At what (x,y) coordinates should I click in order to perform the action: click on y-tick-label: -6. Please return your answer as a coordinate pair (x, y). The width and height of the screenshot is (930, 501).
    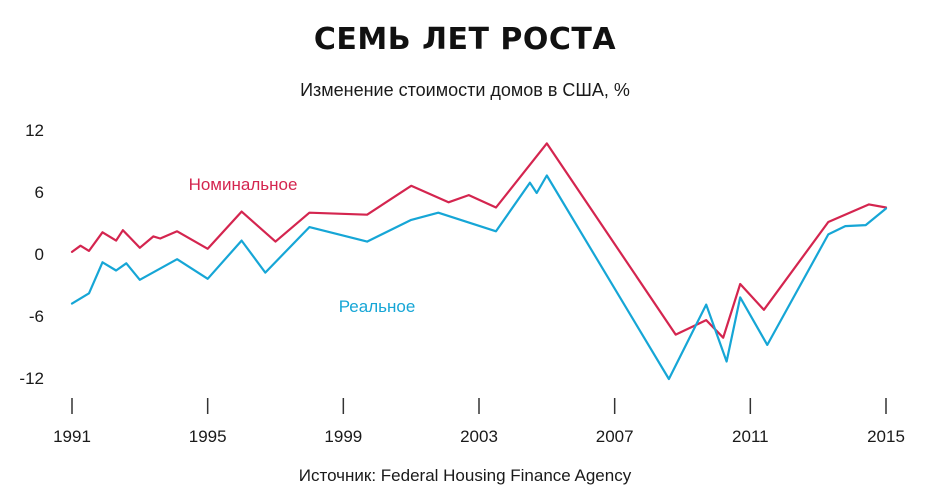
    Looking at the image, I should click on (36, 316).